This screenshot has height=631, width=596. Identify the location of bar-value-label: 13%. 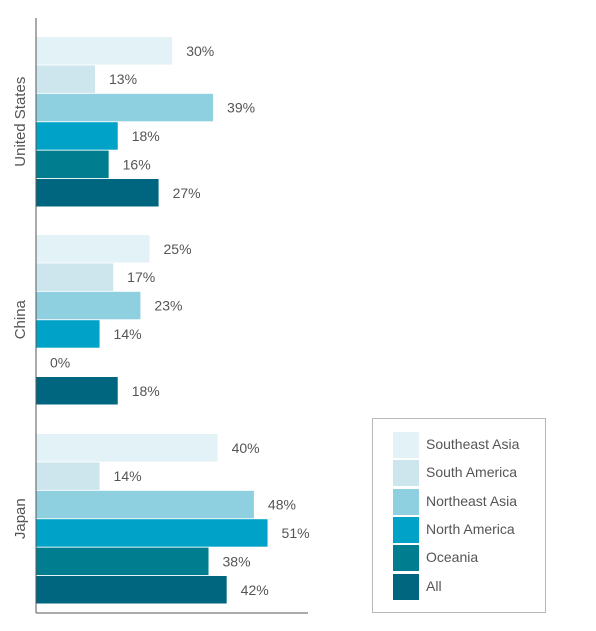
(123, 79).